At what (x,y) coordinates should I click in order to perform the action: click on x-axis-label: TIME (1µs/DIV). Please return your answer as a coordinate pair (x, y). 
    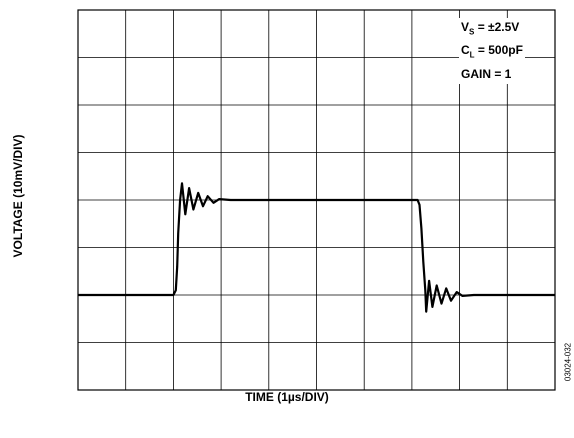
    Looking at the image, I should click on (287, 397).